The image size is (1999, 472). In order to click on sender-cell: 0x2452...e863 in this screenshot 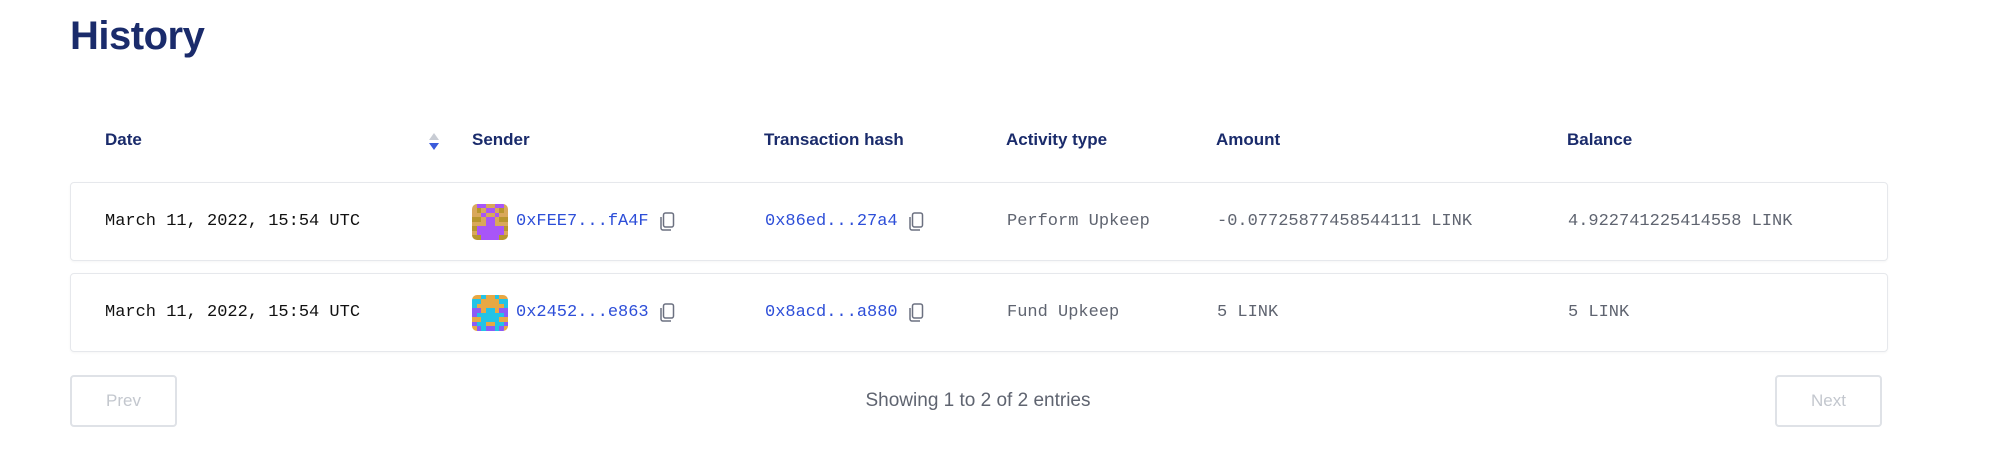, I will do `click(573, 312)`.